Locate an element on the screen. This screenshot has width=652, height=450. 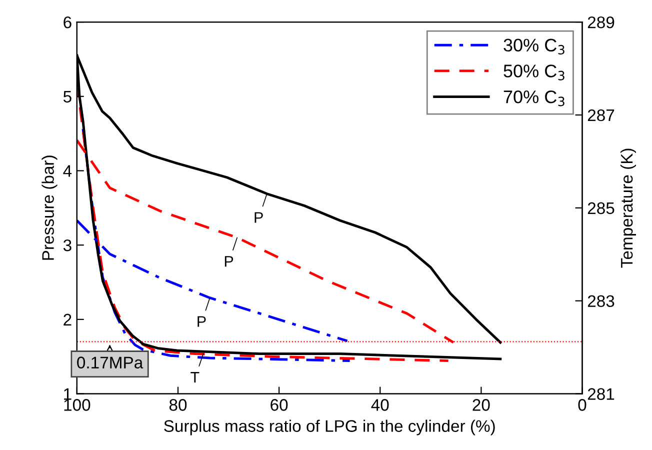
y-tick-label: 6 is located at coordinates (68, 22).